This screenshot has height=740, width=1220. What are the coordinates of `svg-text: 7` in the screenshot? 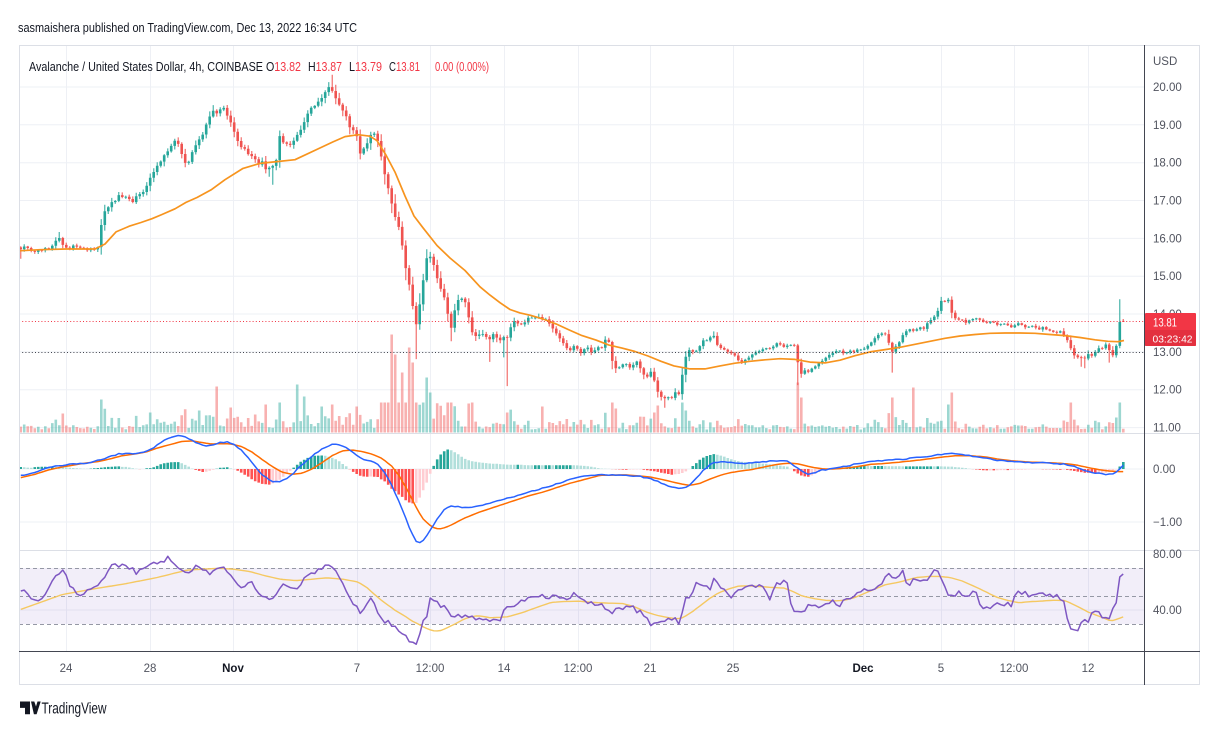 It's located at (357, 669).